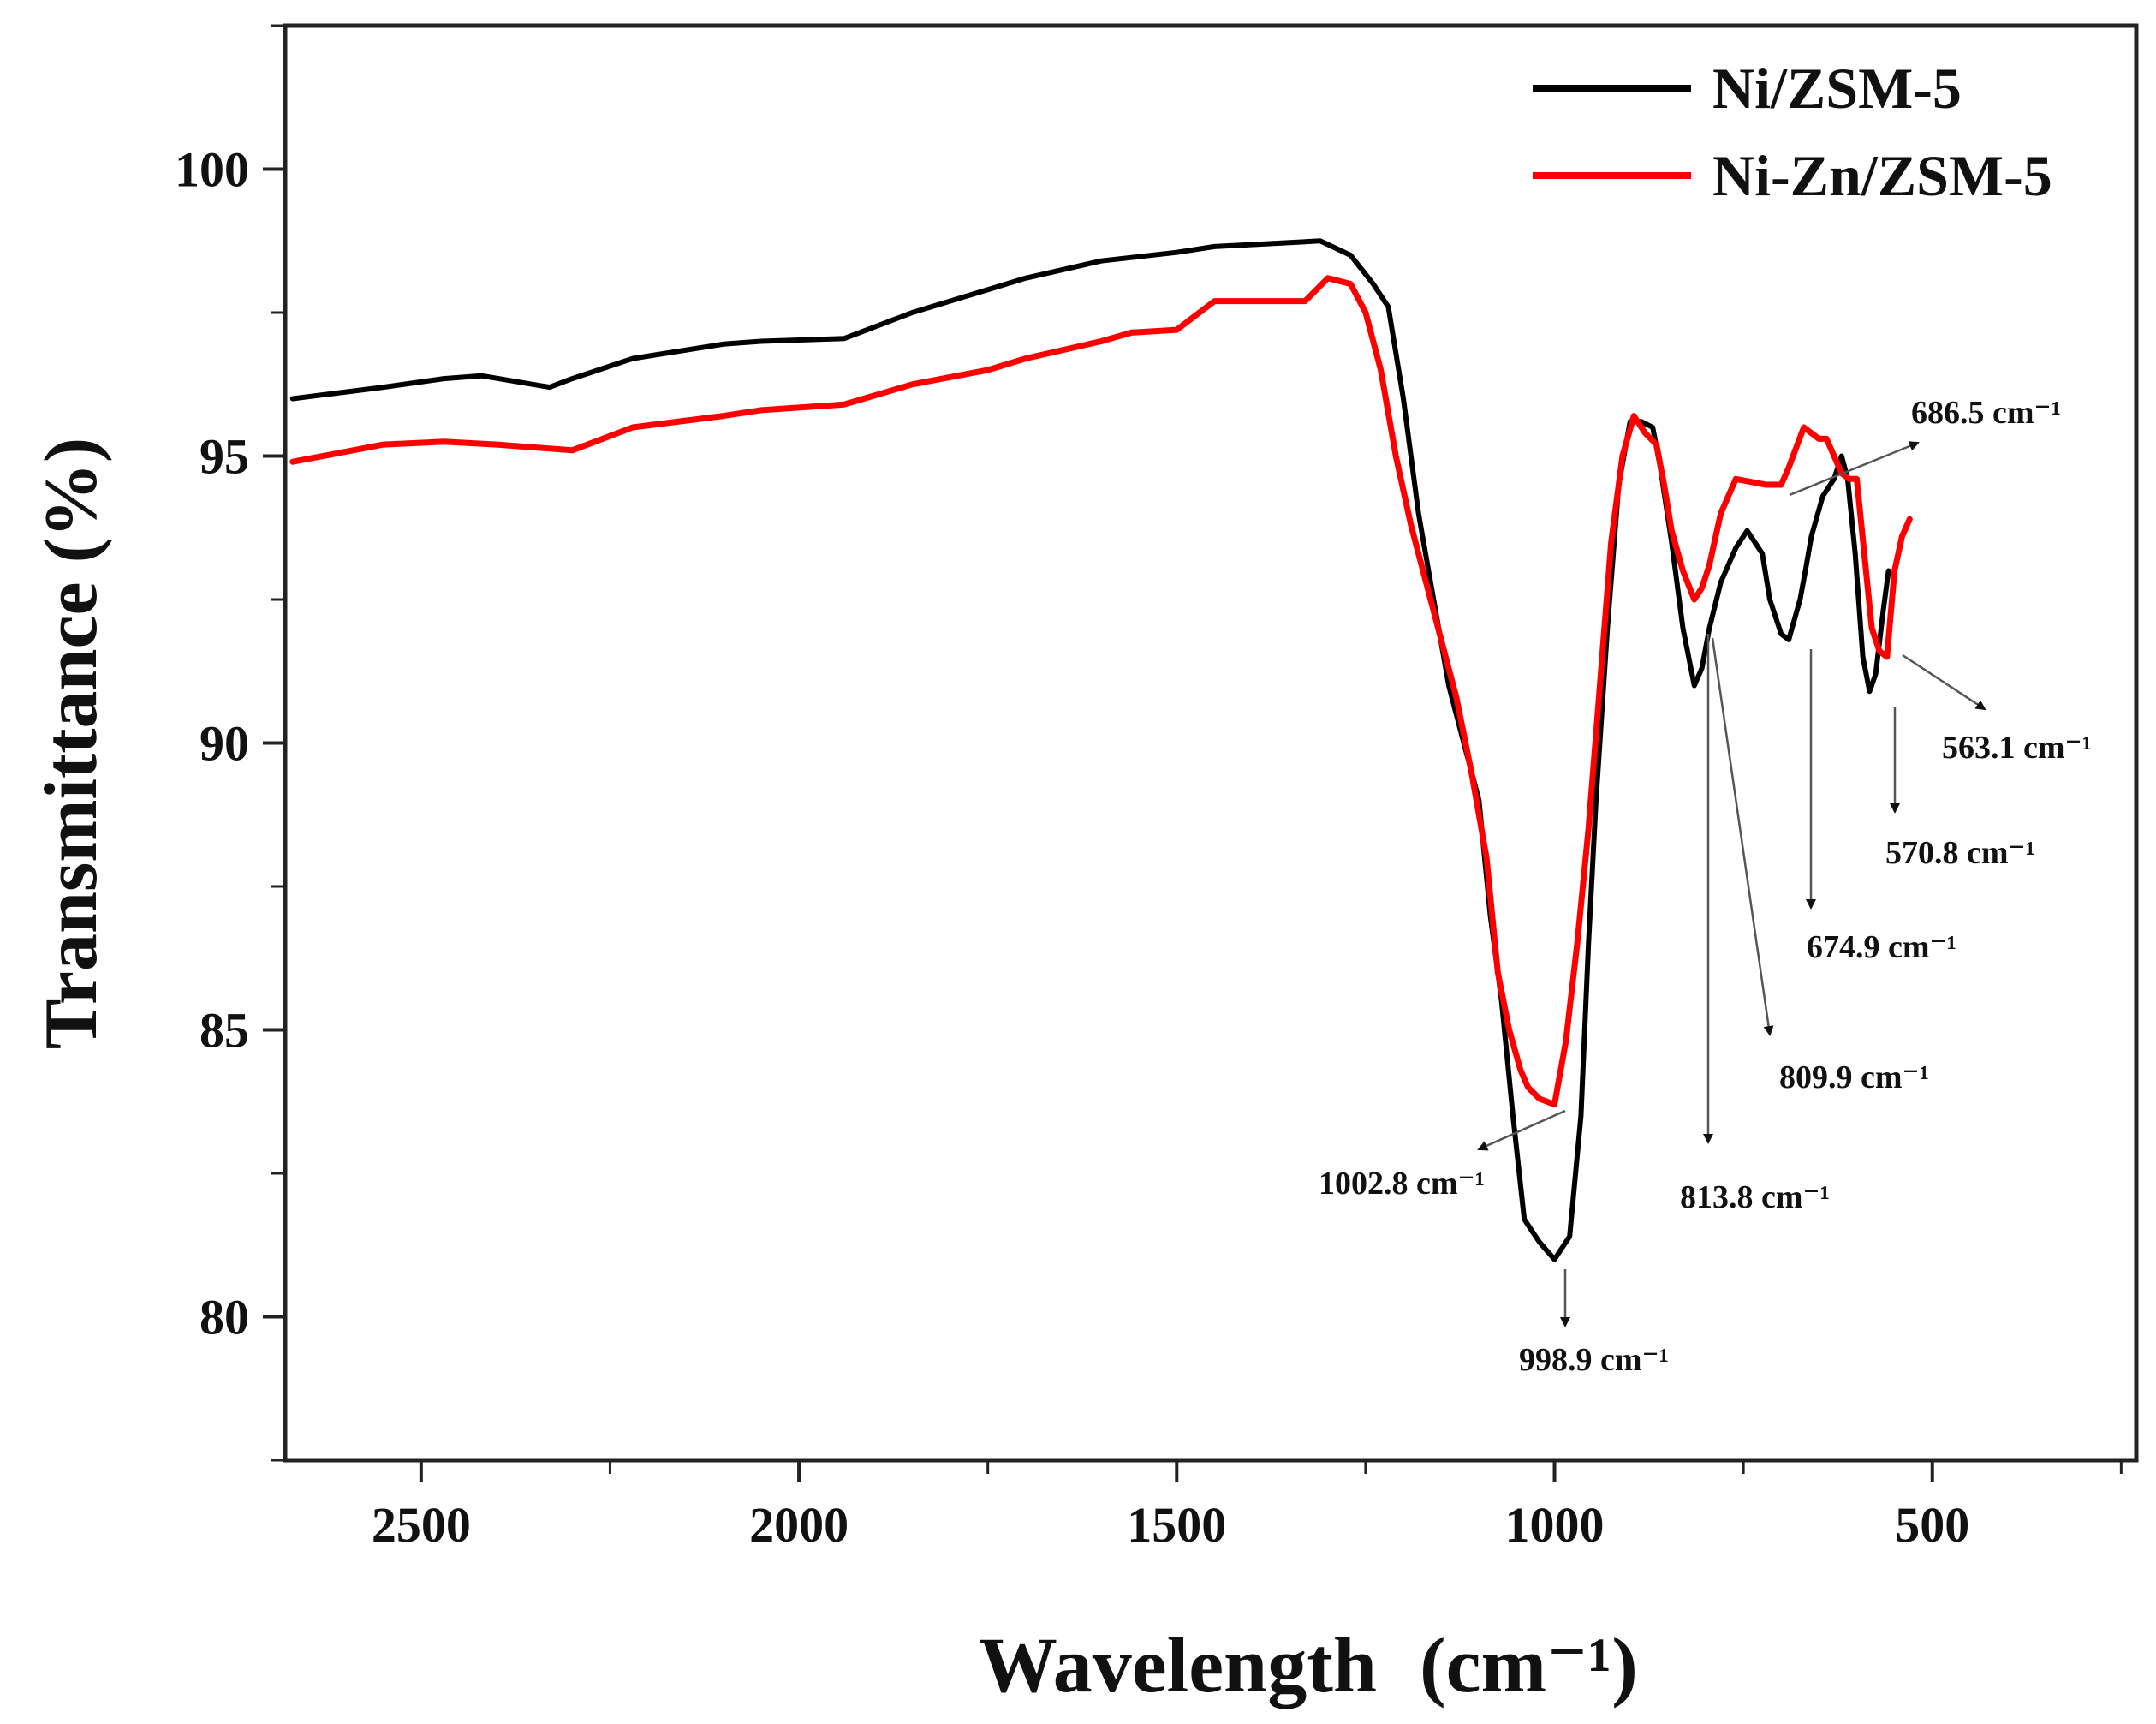 The width and height of the screenshot is (2156, 1724). I want to click on legend: Ni/ZSM-5 Ni-Zn/ZSM-5, so click(1793, 132).